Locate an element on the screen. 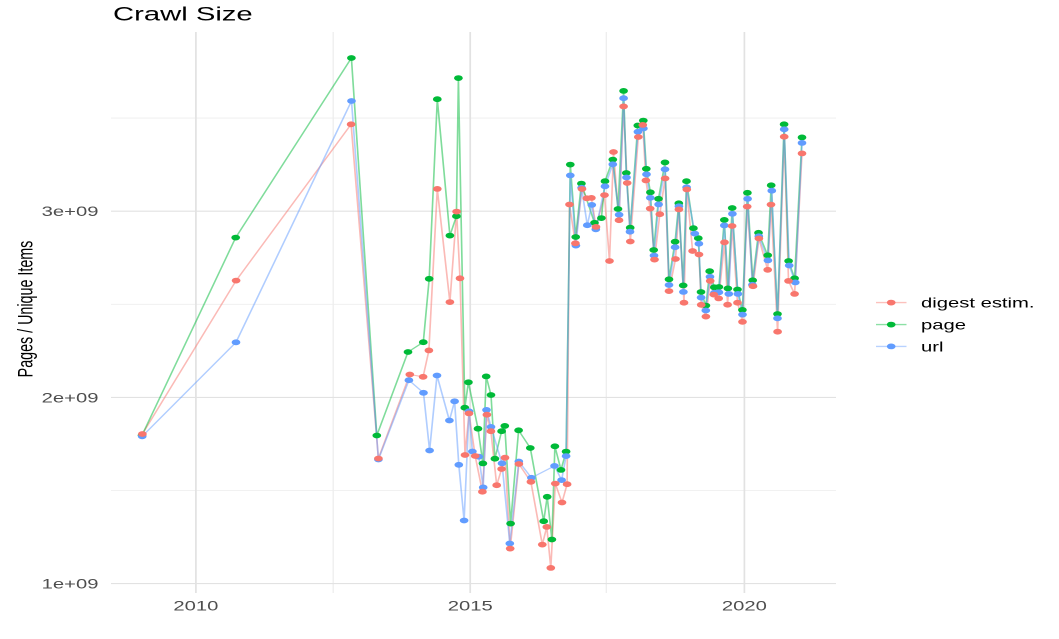 The height and width of the screenshot is (639, 1059). svg-text: 2015 is located at coordinates (470, 606).